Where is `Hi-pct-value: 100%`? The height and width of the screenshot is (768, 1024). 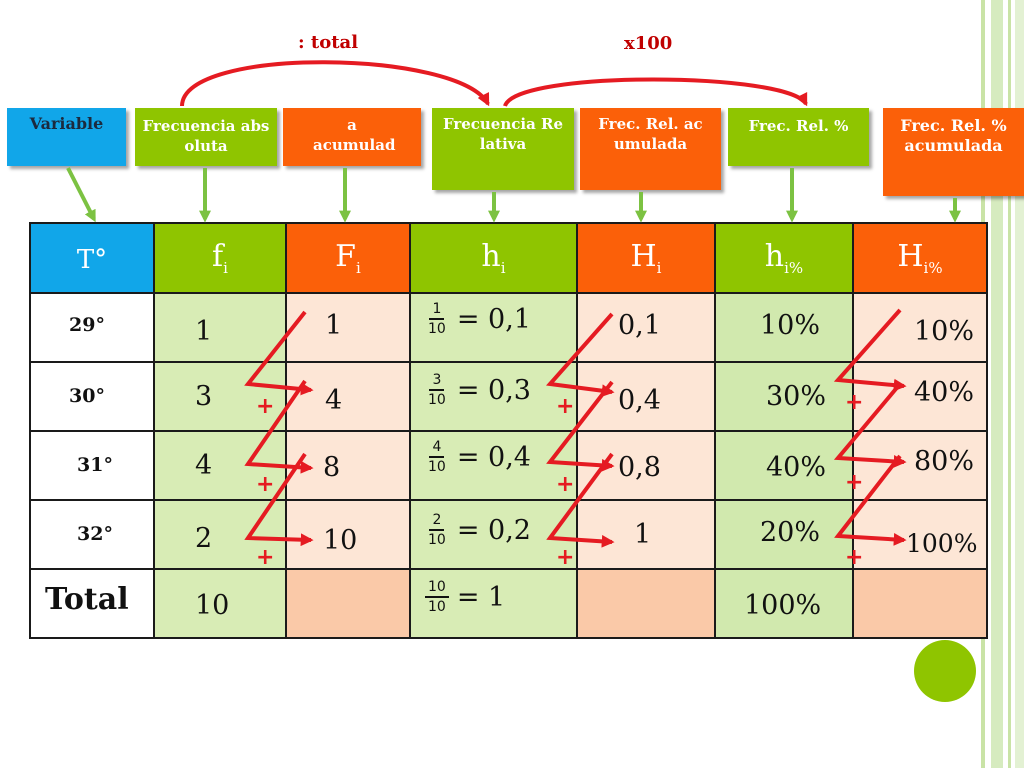
Hi-pct-value: 100% is located at coordinates (942, 543).